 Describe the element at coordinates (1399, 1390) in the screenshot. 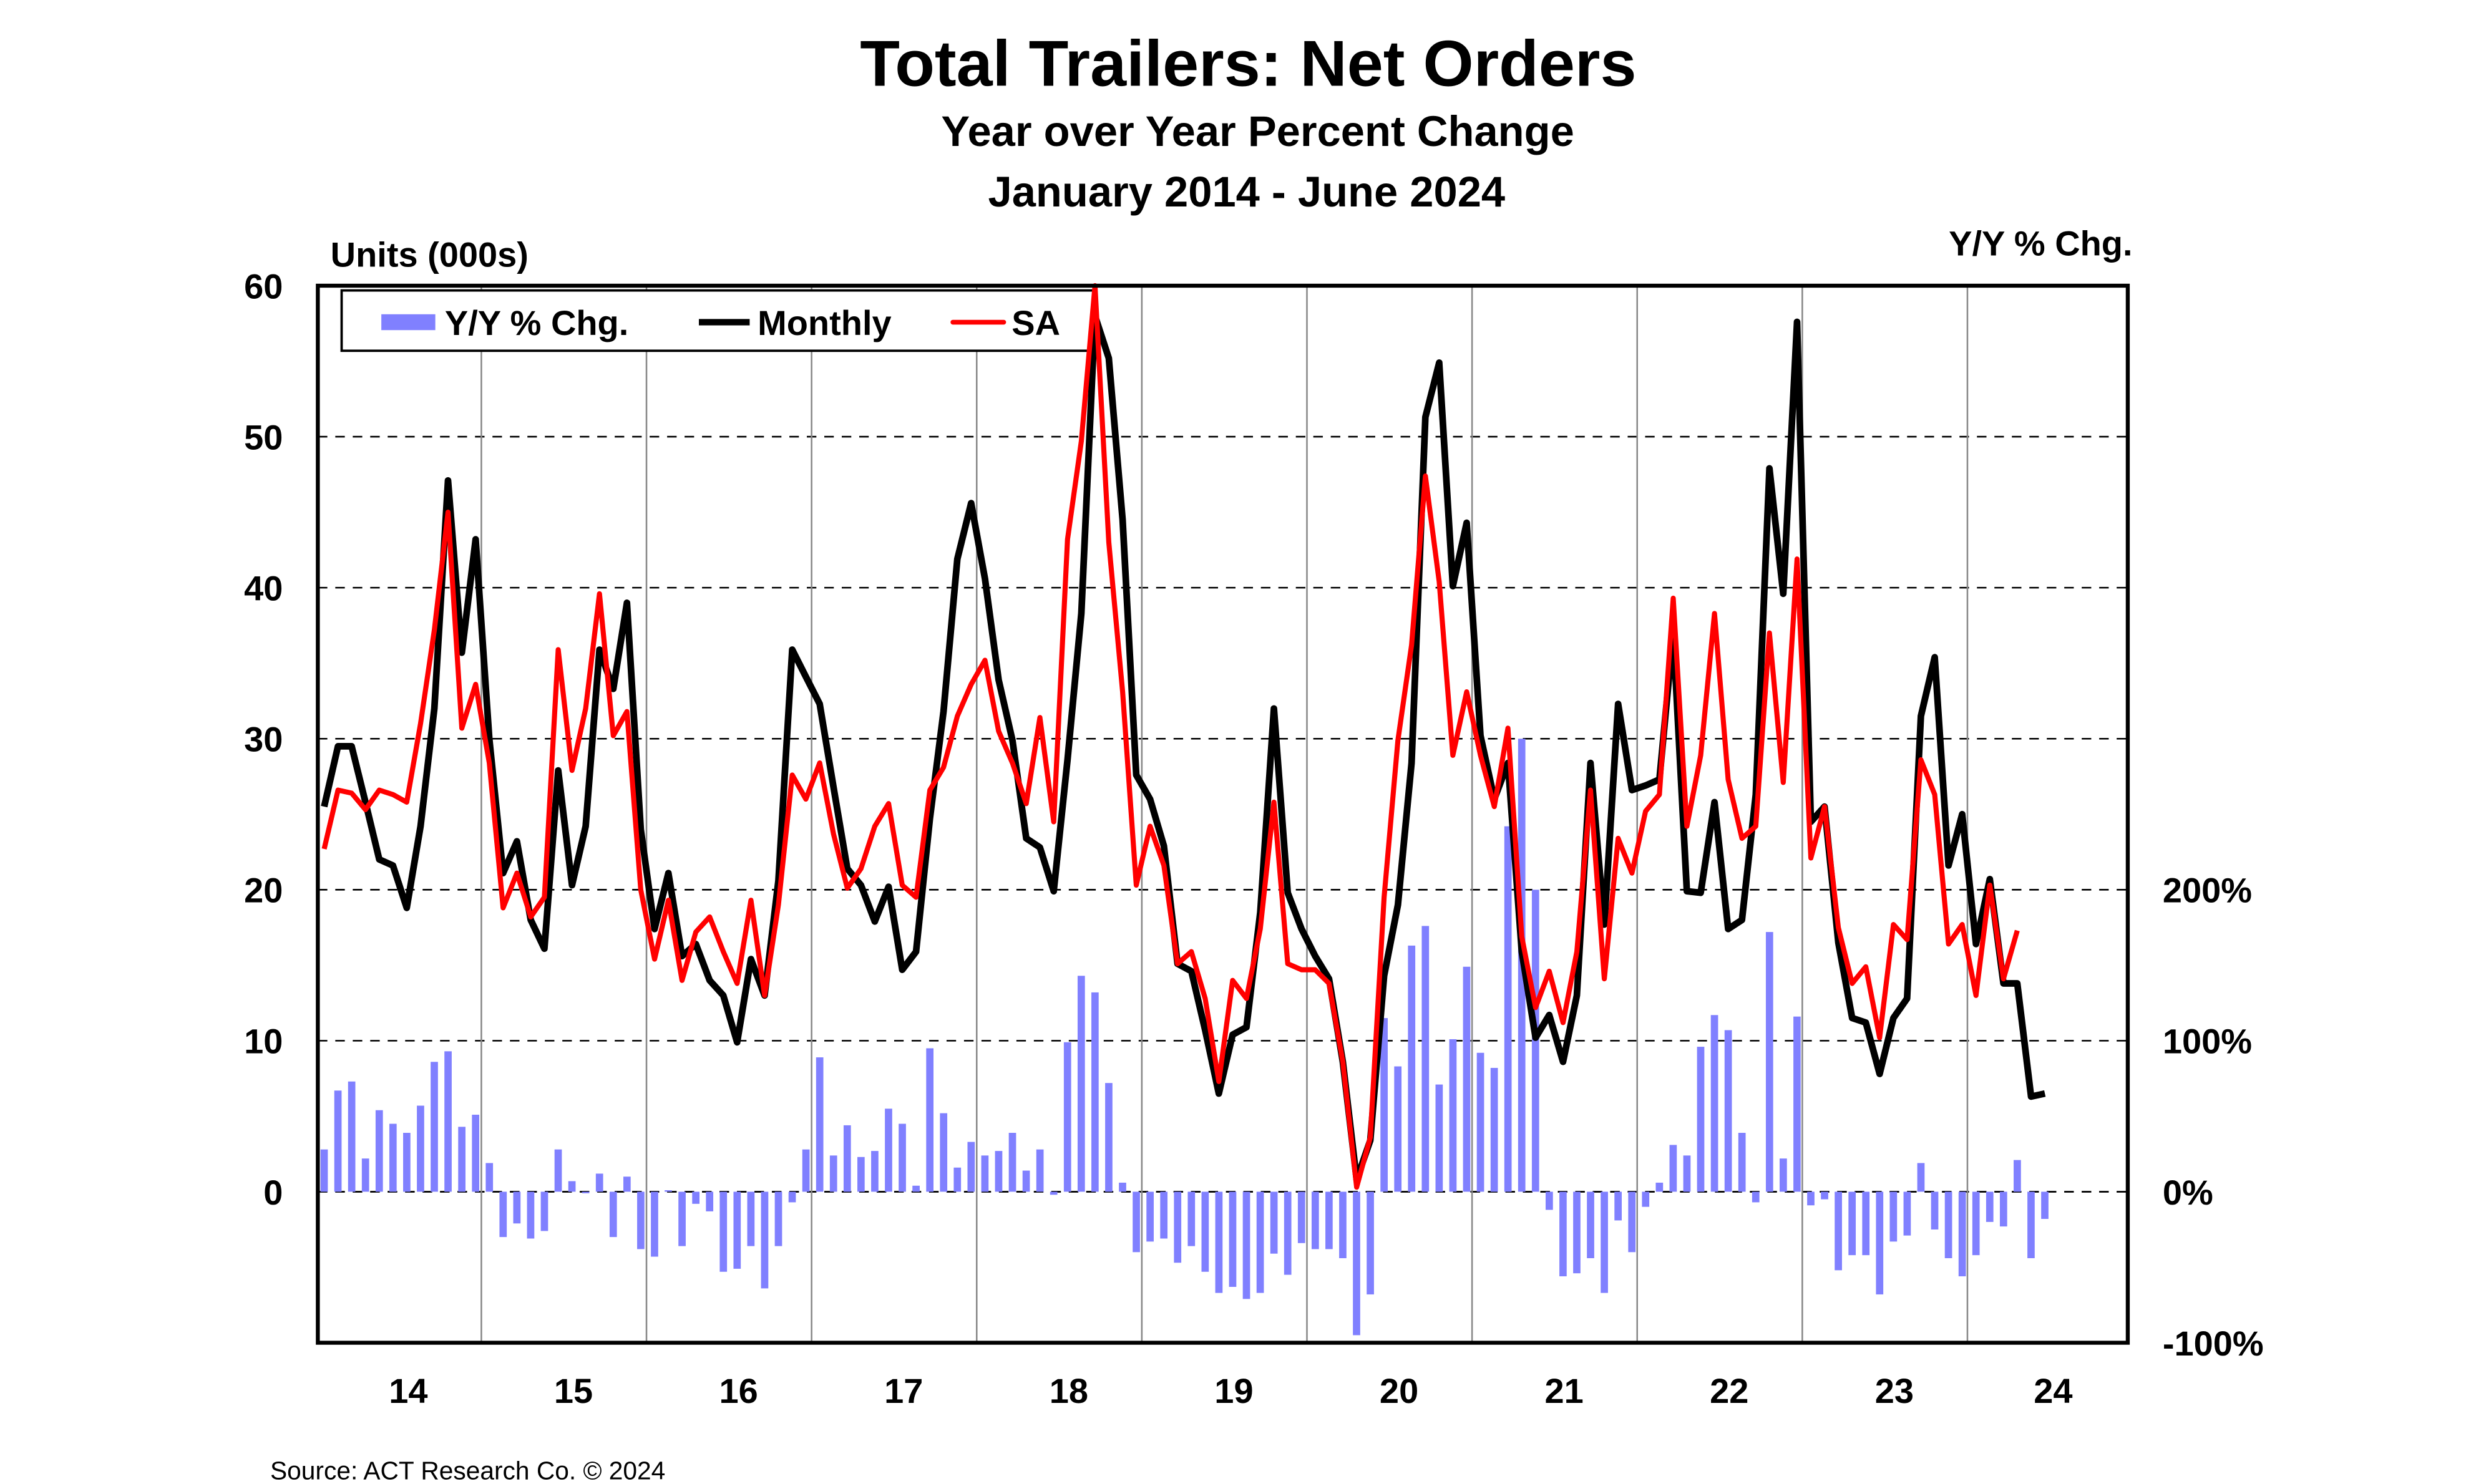

I see `x-tick: 20` at that location.